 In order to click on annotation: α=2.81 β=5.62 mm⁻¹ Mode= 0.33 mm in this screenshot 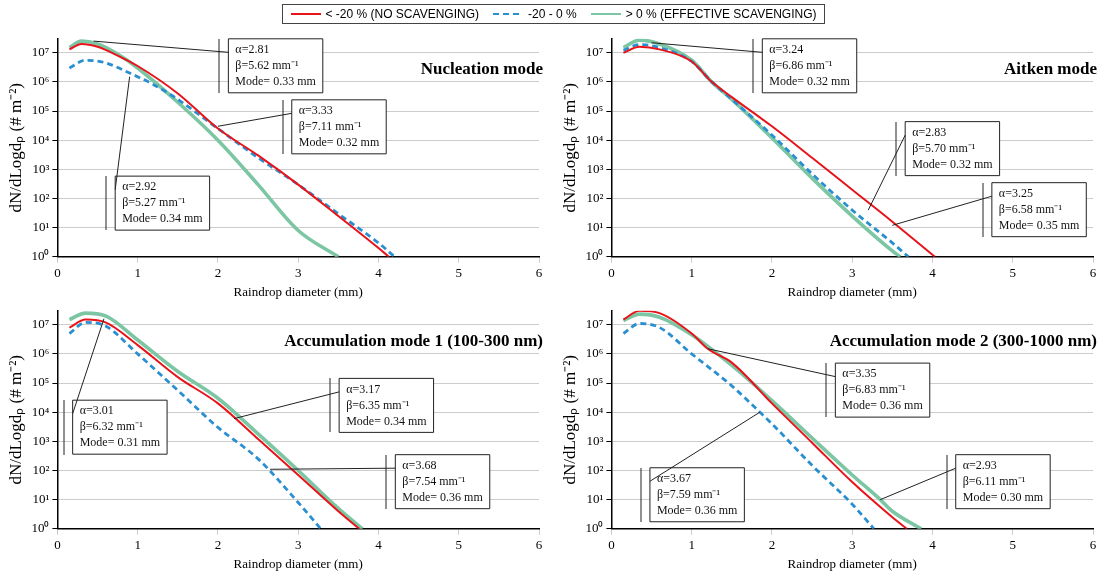, I will do `click(276, 64)`.